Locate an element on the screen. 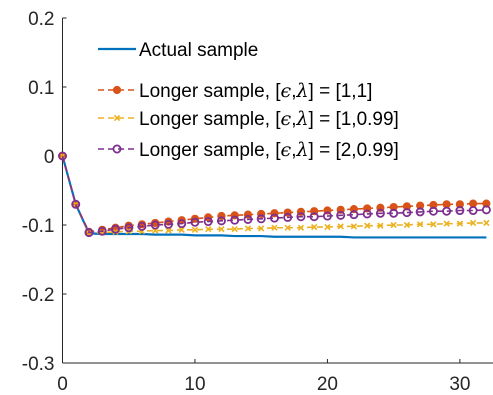 The height and width of the screenshot is (395, 493). legend-entry: Longer sample, [ϵ,λ] = [1,0.99] is located at coordinates (248, 119).